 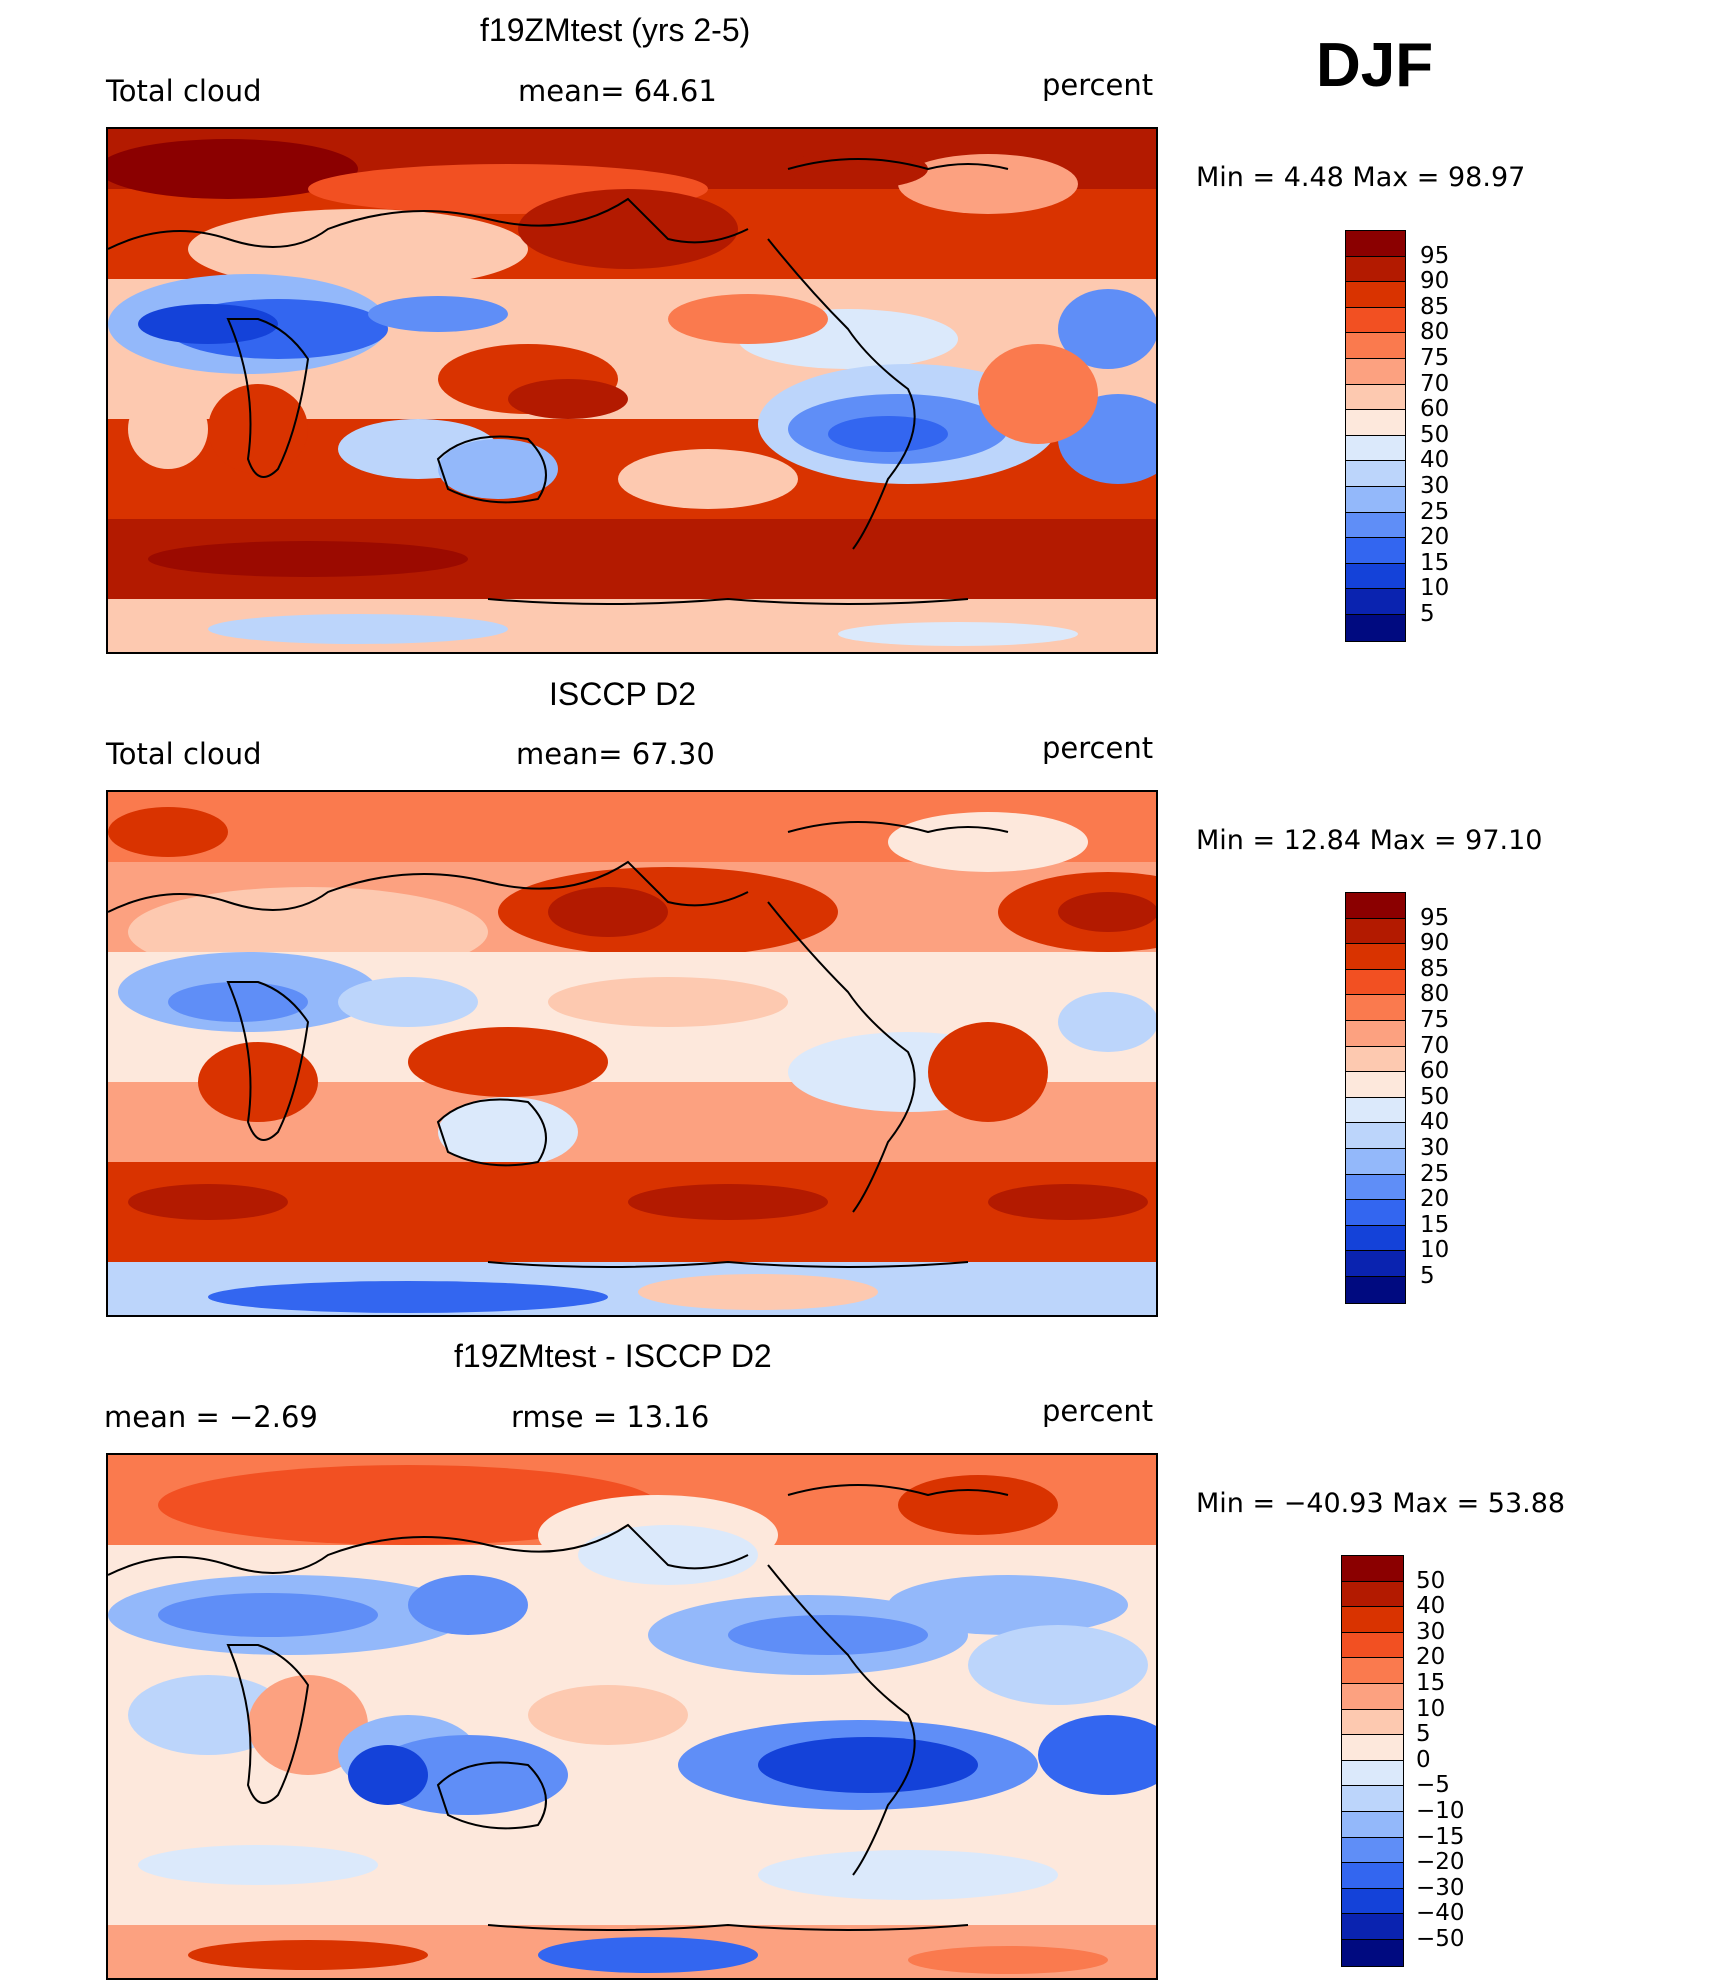 I want to click on panel-3-minmax: Min = −40.93 Max = 53.88, so click(x=1381, y=1503).